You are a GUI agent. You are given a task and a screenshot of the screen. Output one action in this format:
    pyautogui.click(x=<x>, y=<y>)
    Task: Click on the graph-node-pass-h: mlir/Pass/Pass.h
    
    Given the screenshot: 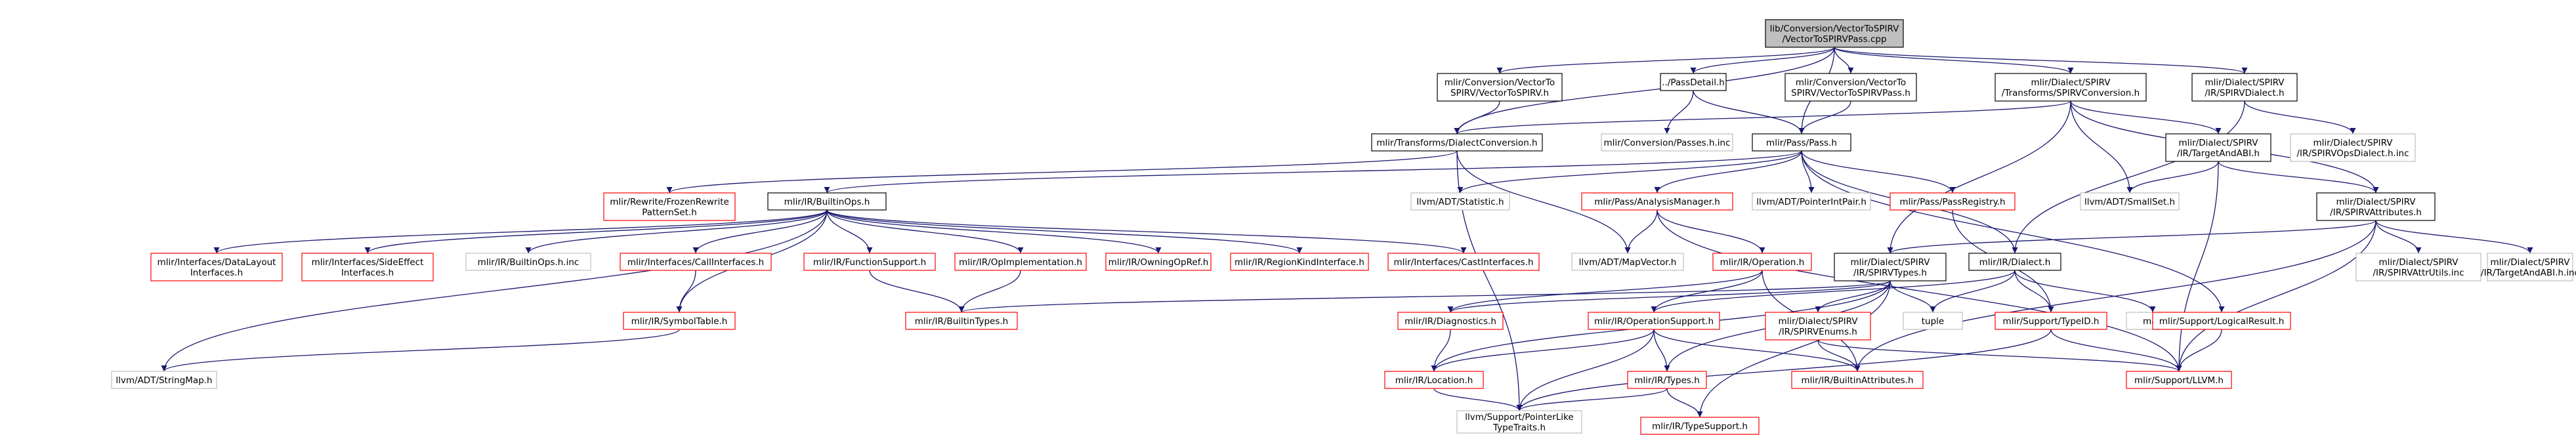 What is the action you would take?
    pyautogui.click(x=1801, y=142)
    